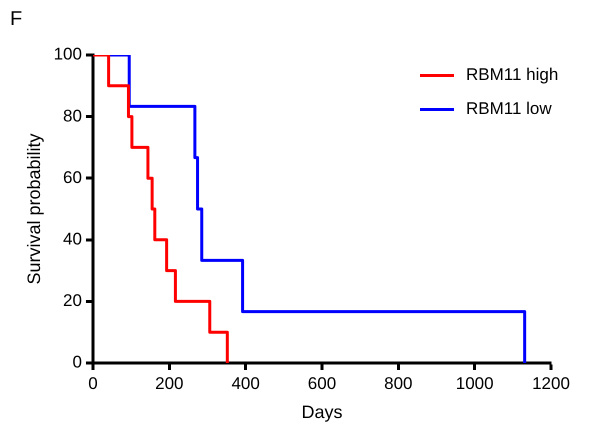 This screenshot has width=596, height=438. What do you see at coordinates (398, 383) in the screenshot?
I see `x-tick-label: 800` at bounding box center [398, 383].